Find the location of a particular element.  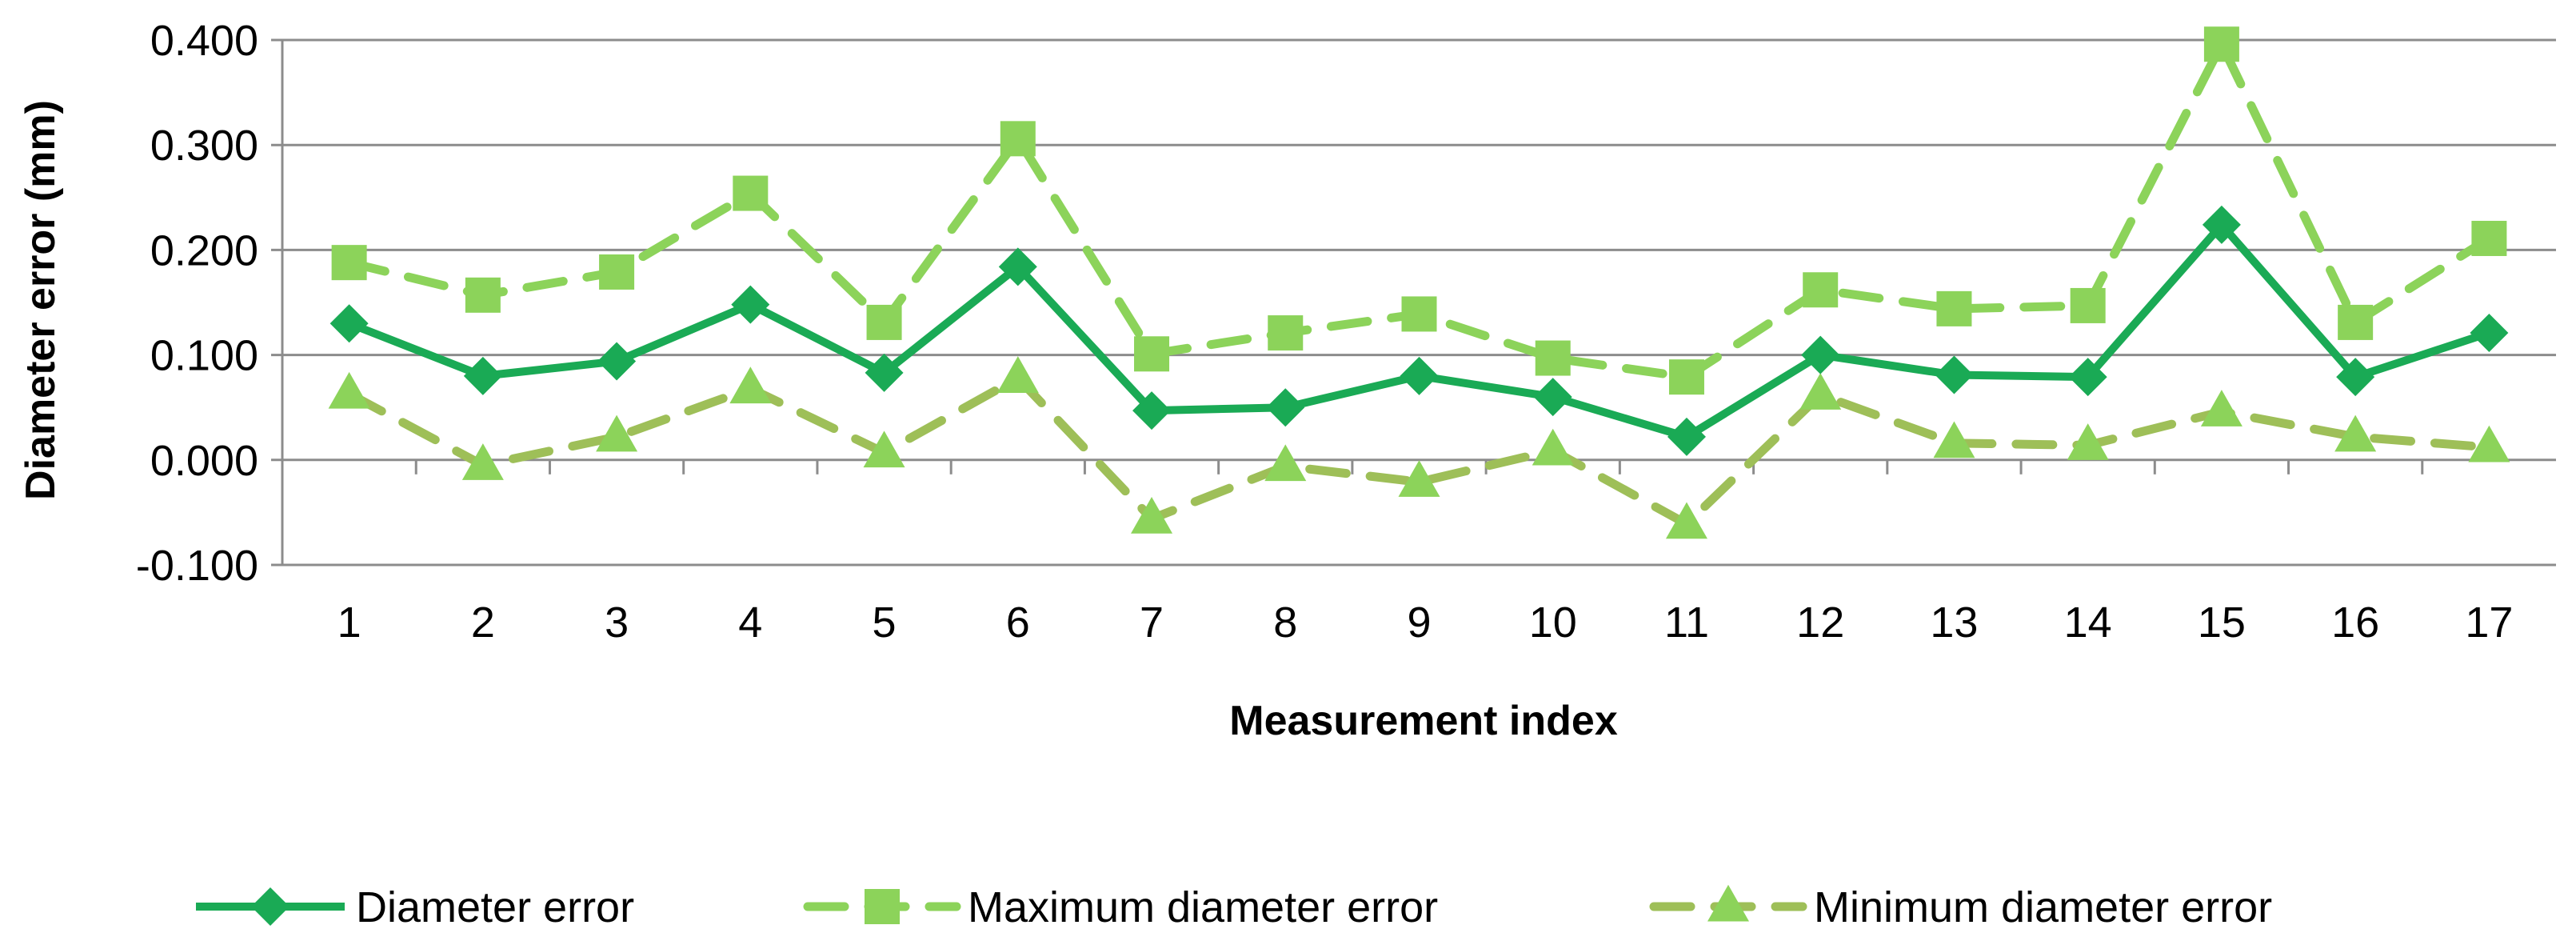

legend-label: Maximum diameter error is located at coordinates (1203, 907).